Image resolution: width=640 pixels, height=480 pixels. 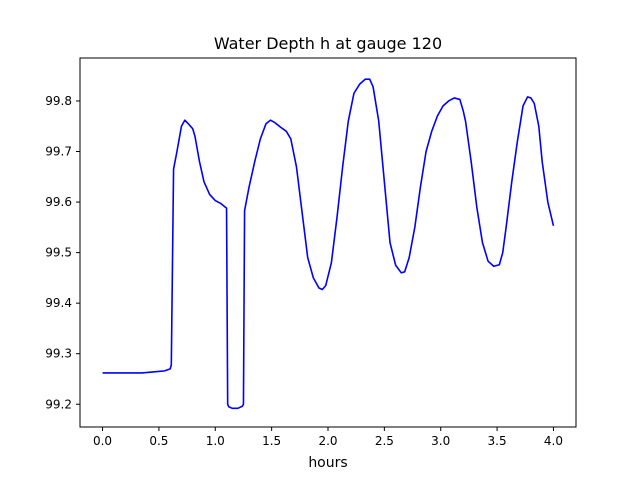 I want to click on x-tick-label: 2.0, so click(x=327, y=441).